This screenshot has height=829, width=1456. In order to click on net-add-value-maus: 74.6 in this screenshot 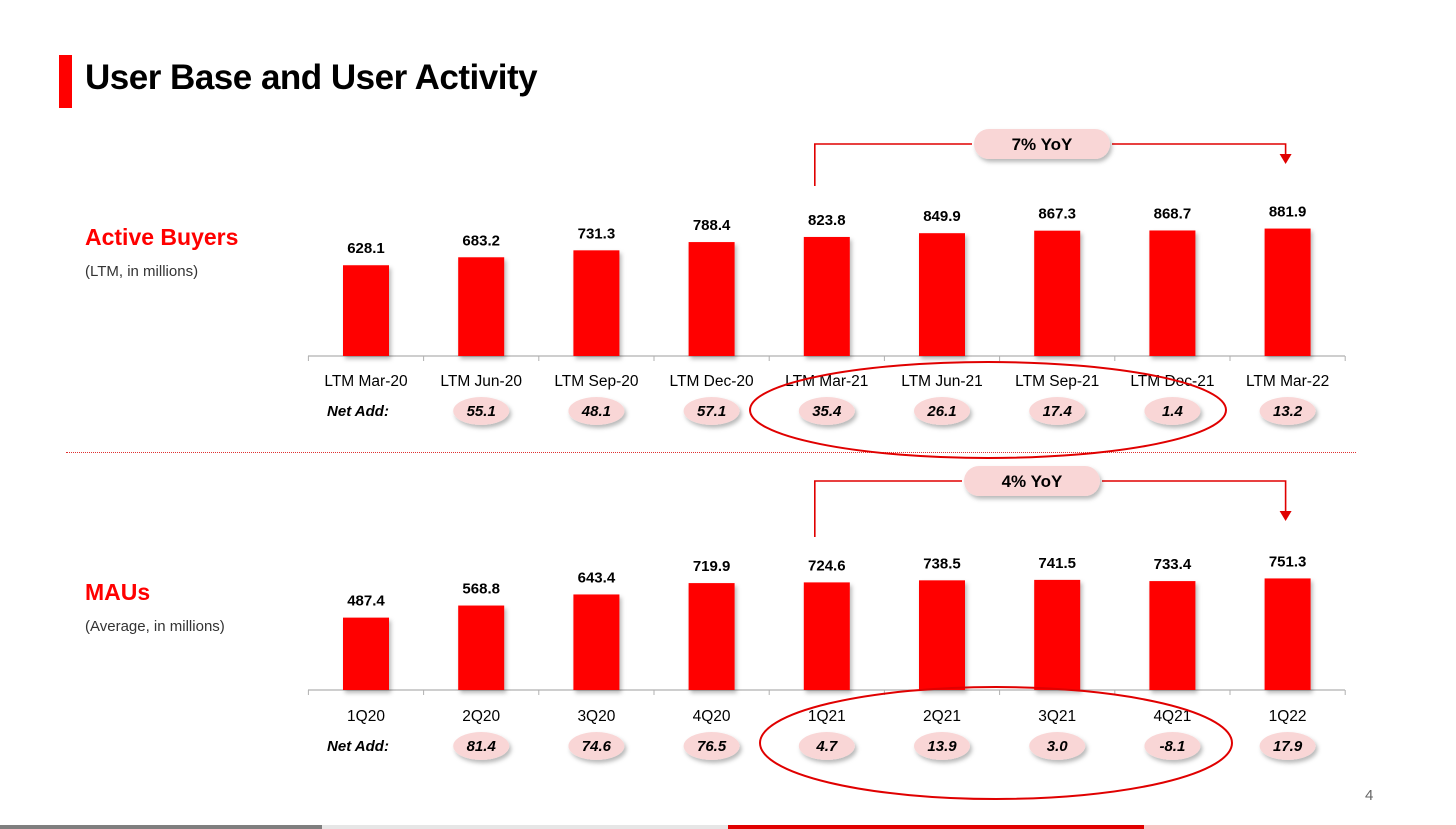, I will do `click(597, 746)`.